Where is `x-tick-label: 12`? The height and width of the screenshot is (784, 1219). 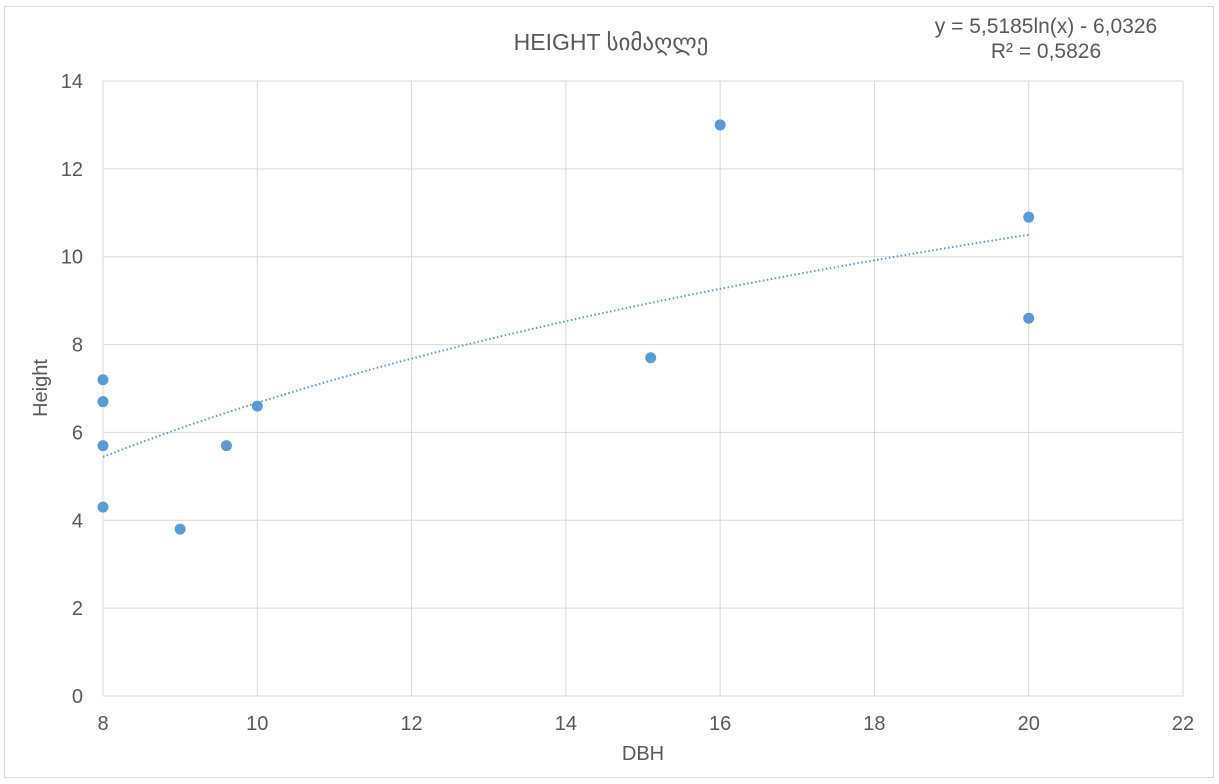
x-tick-label: 12 is located at coordinates (411, 724).